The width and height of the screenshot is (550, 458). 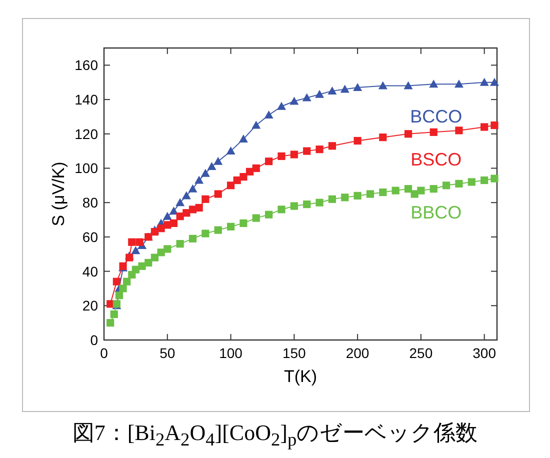 What do you see at coordinates (86, 65) in the screenshot?
I see `y-tick-label: 160` at bounding box center [86, 65].